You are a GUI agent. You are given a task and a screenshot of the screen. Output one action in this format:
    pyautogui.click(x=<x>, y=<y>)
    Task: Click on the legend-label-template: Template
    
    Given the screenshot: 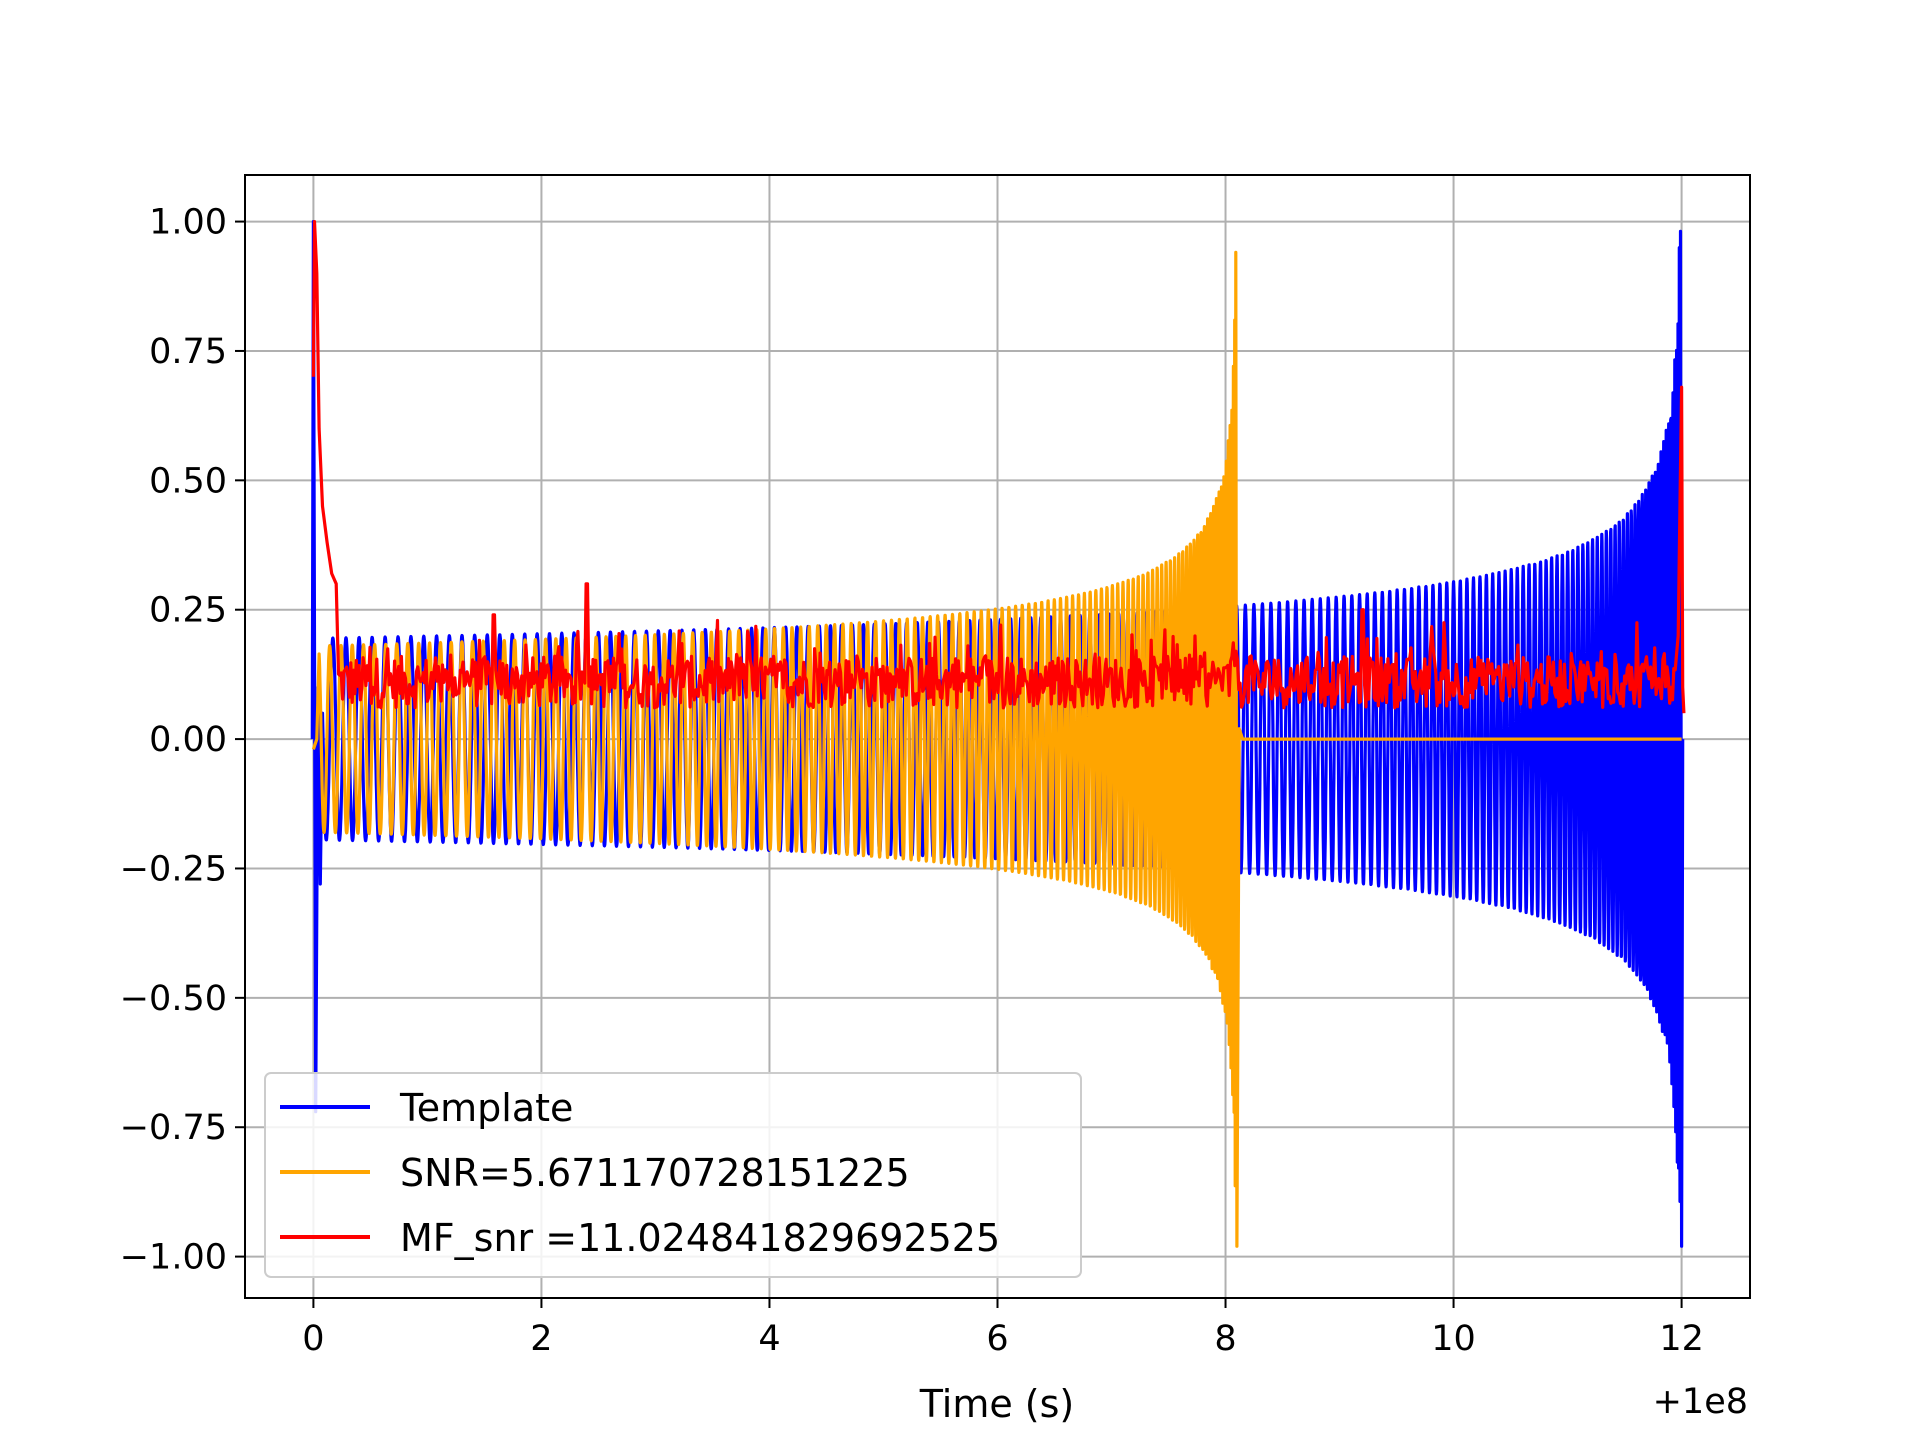 What is the action you would take?
    pyautogui.click(x=486, y=1108)
    